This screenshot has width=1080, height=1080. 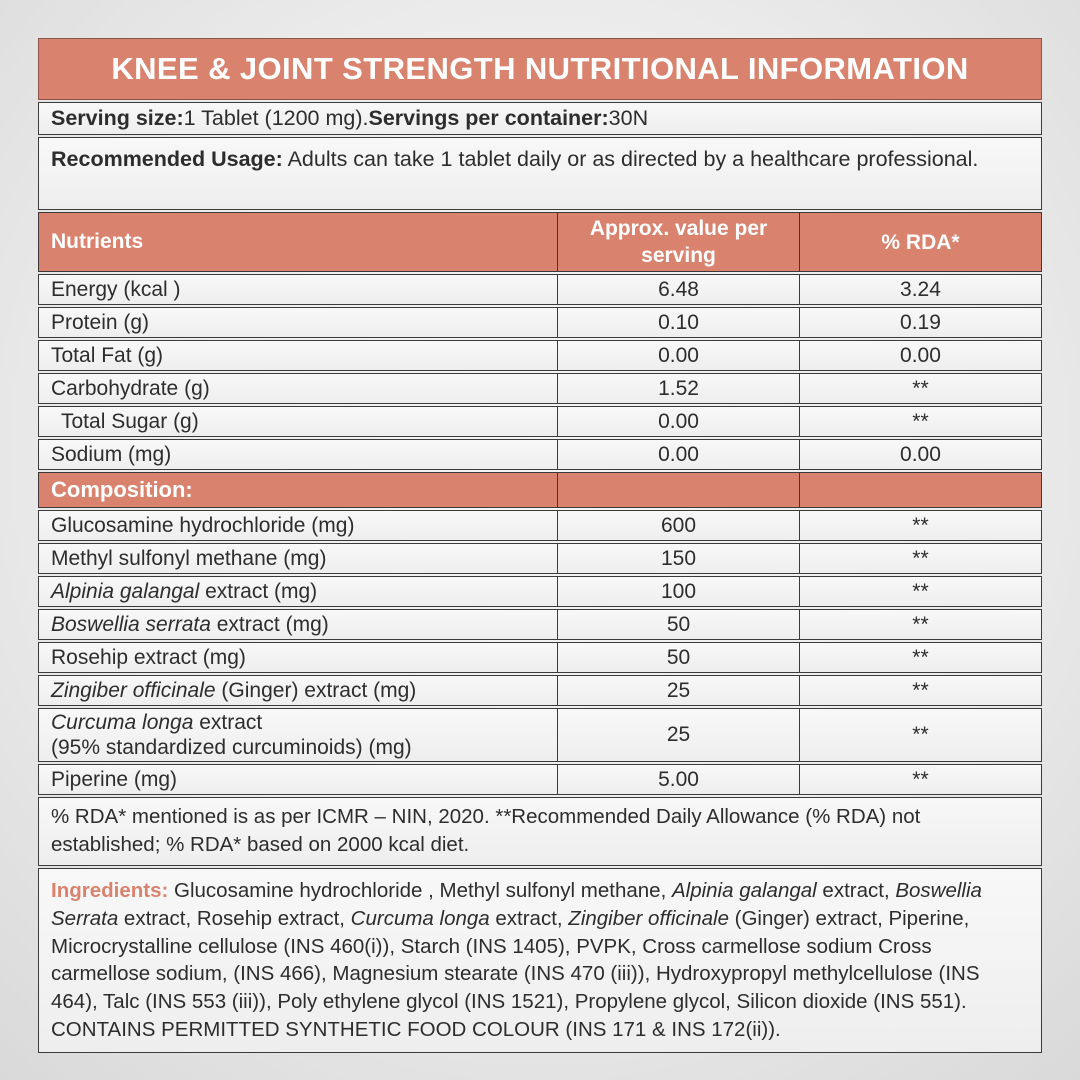 I want to click on ingredients-text-italic: Alpinia galangal, so click(x=744, y=890).